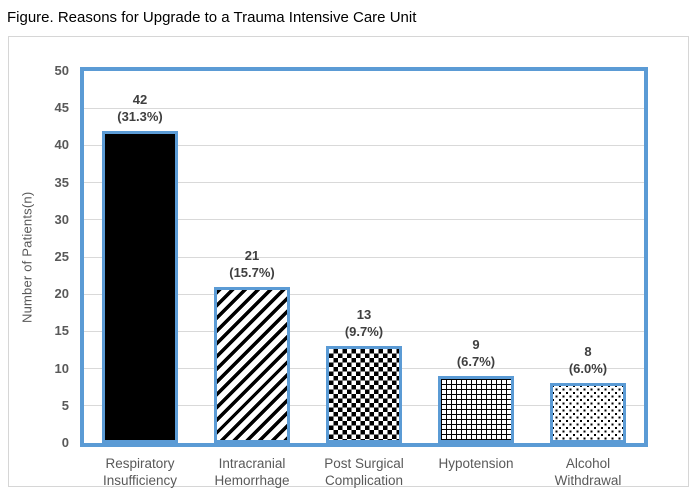  Describe the element at coordinates (61, 294) in the screenshot. I see `y-tick-label: 20` at that location.